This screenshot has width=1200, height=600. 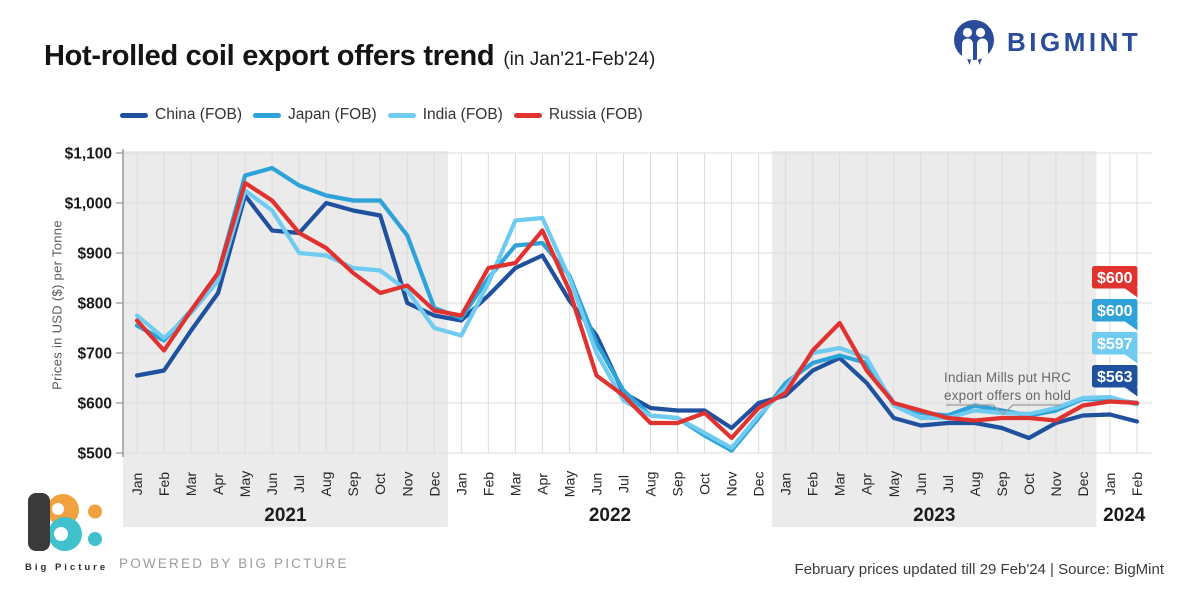 I want to click on y-tick-label: $800, so click(x=95, y=304).